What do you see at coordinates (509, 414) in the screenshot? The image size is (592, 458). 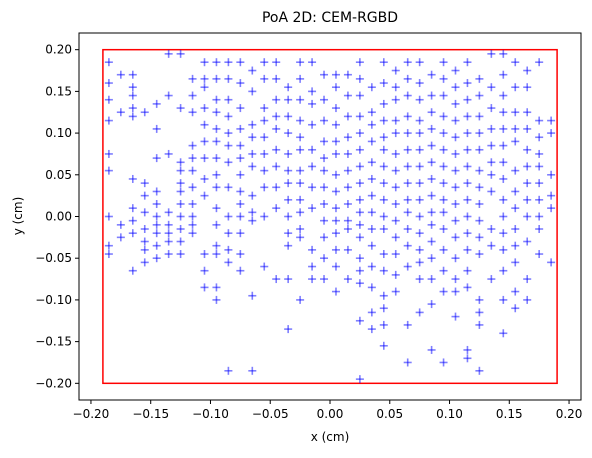 I see `x-tick-label: 0.15` at bounding box center [509, 414].